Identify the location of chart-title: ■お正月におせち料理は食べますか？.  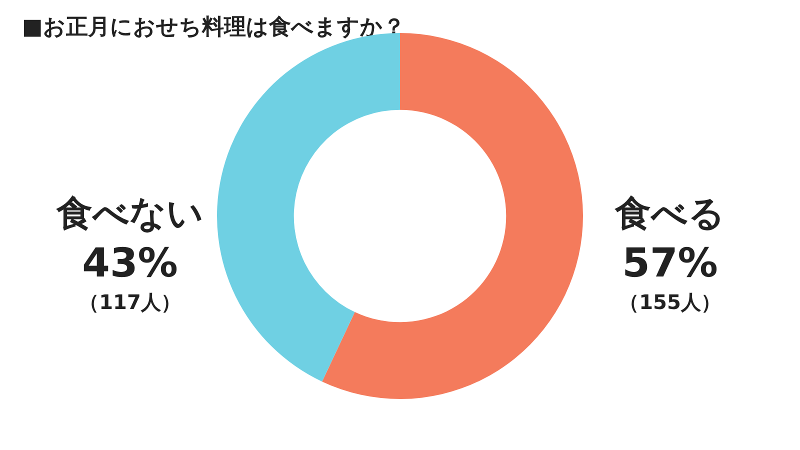
(213, 28).